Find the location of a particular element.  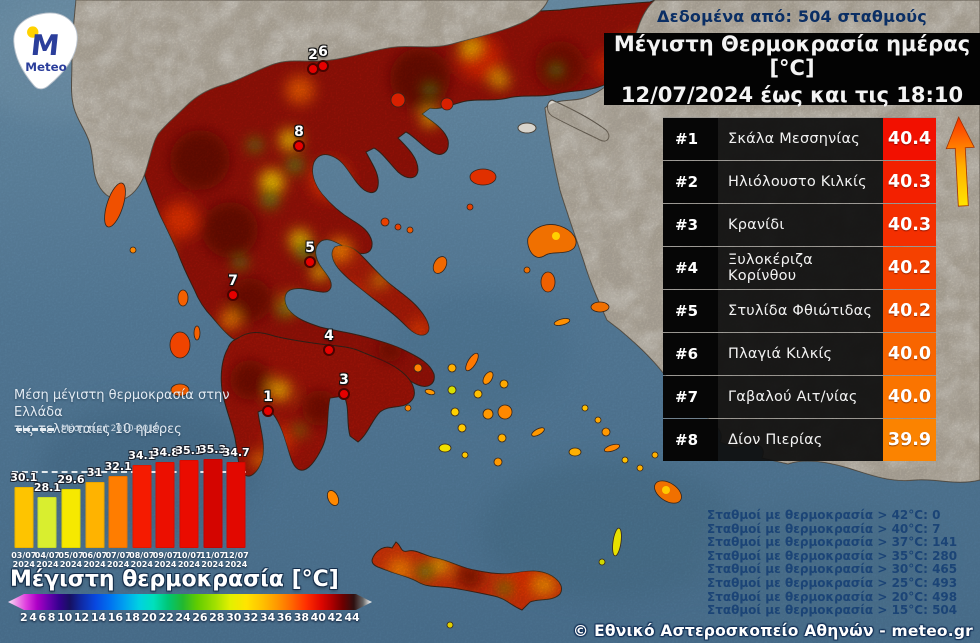

temp-scale-tick: 30 is located at coordinates (234, 617).